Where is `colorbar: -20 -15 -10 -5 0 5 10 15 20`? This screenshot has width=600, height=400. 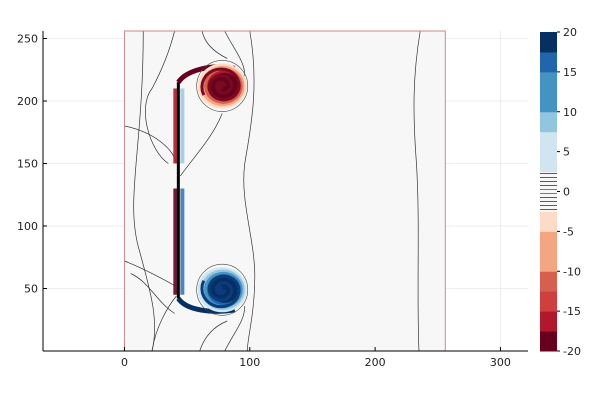 colorbar: -20 -15 -10 -5 0 5 10 15 20 is located at coordinates (560, 192).